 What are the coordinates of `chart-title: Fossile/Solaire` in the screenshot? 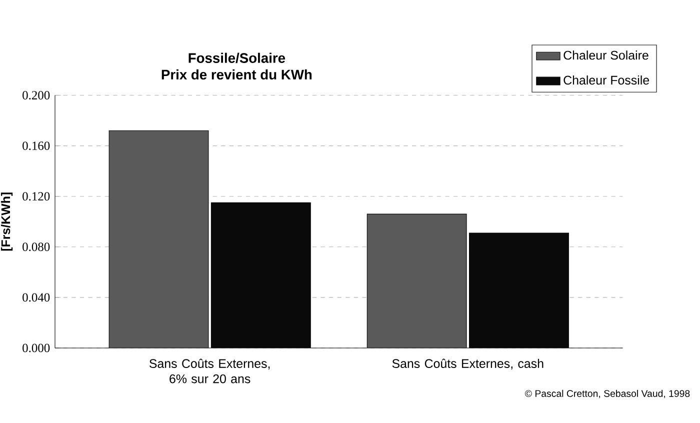 It's located at (237, 58).